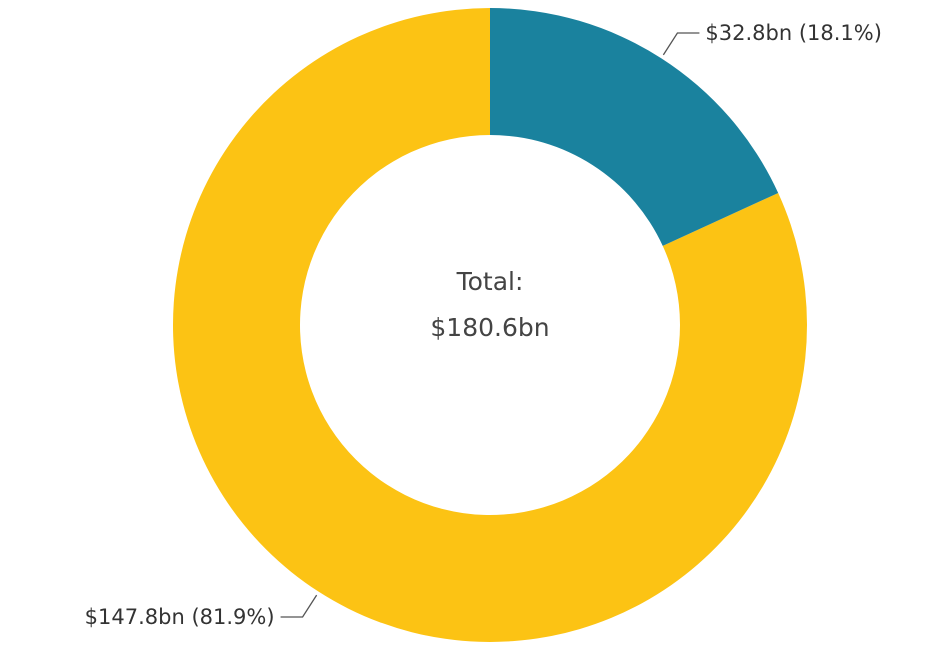  Describe the element at coordinates (180, 617) in the screenshot. I see `data-label: $147.8bn (81.9%)` at that location.